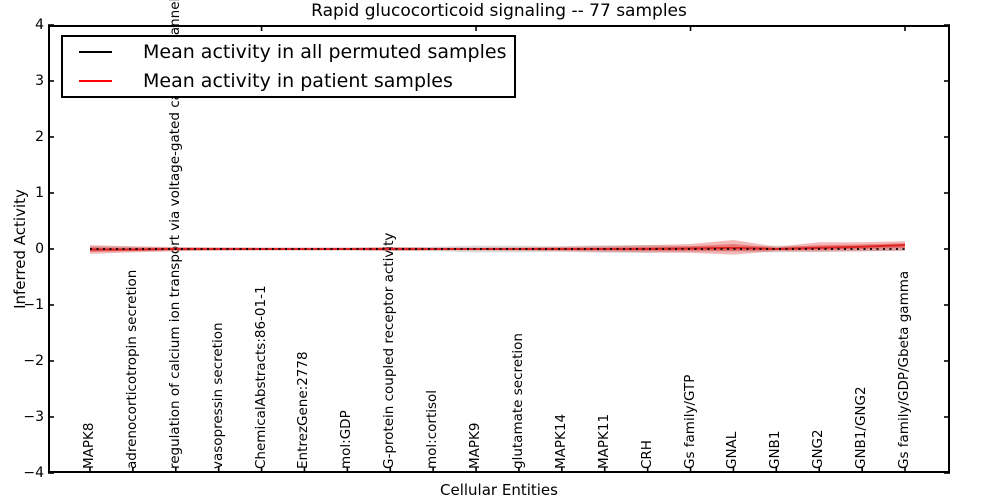  What do you see at coordinates (33, 473) in the screenshot?
I see `y-tick-label: −4` at bounding box center [33, 473].